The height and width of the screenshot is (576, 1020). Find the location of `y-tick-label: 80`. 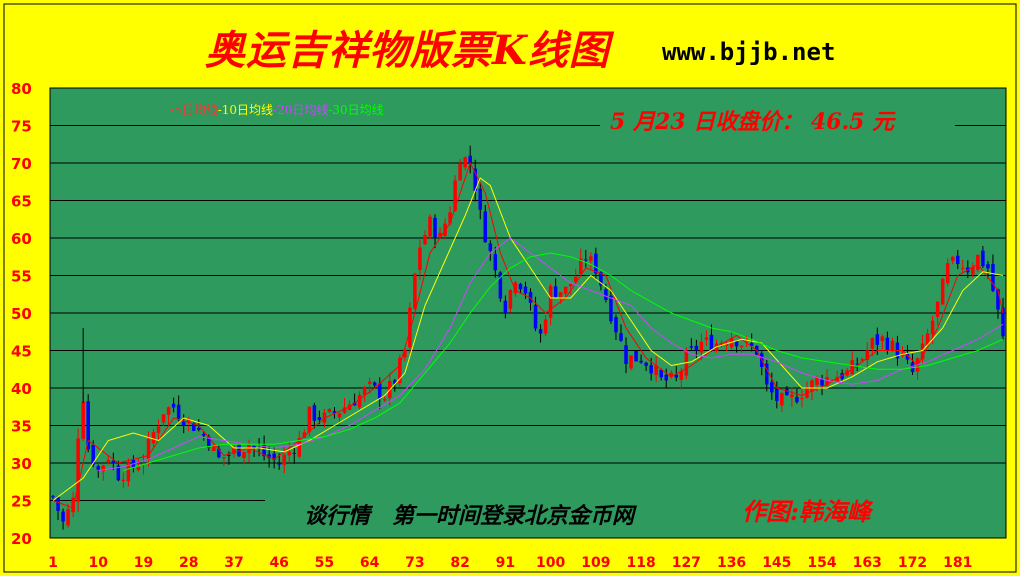

y-tick-label: 80 is located at coordinates (21, 89).